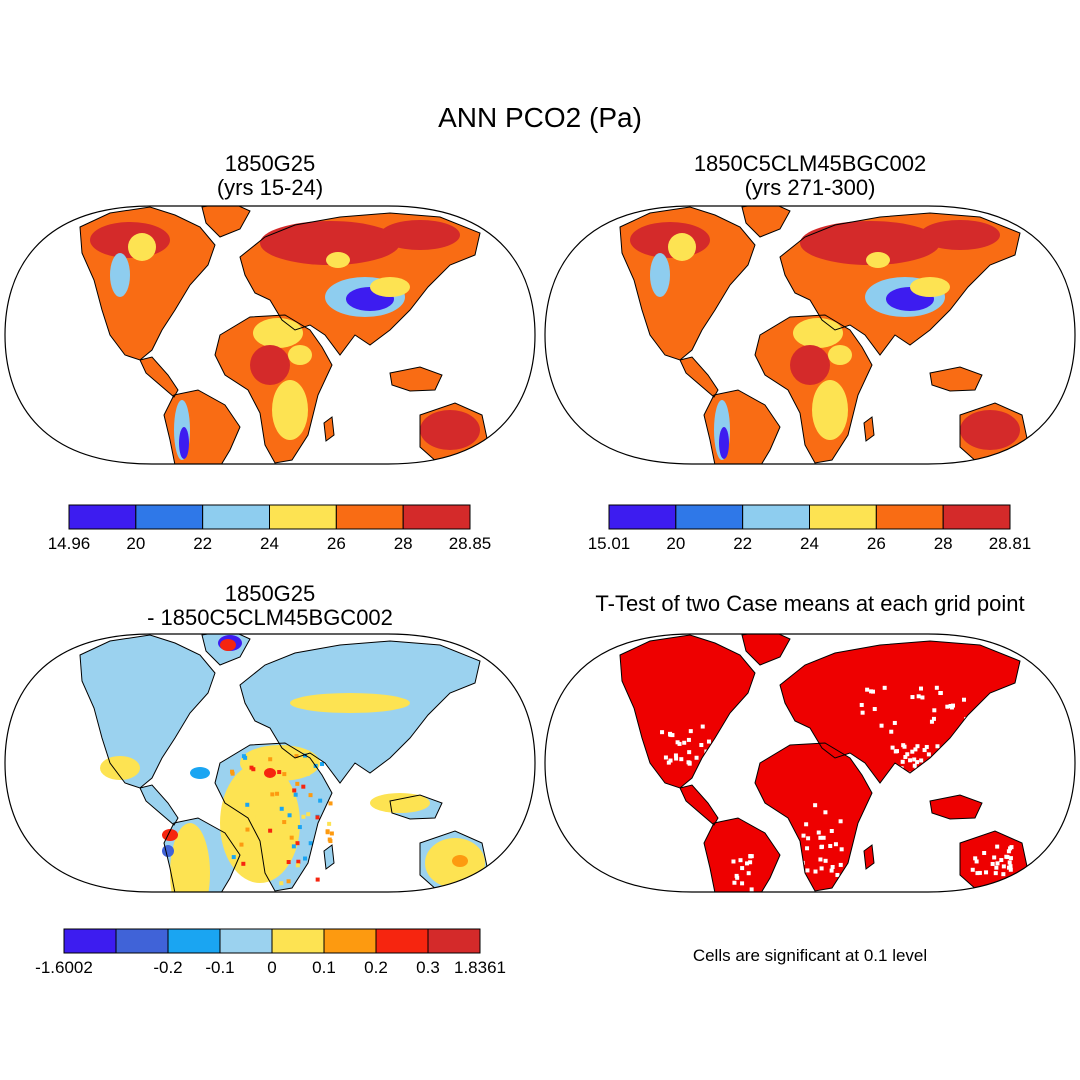 Image resolution: width=1080 pixels, height=1080 pixels. Describe the element at coordinates (324, 967) in the screenshot. I see `colorbar-tick-label: 0.1` at that location.